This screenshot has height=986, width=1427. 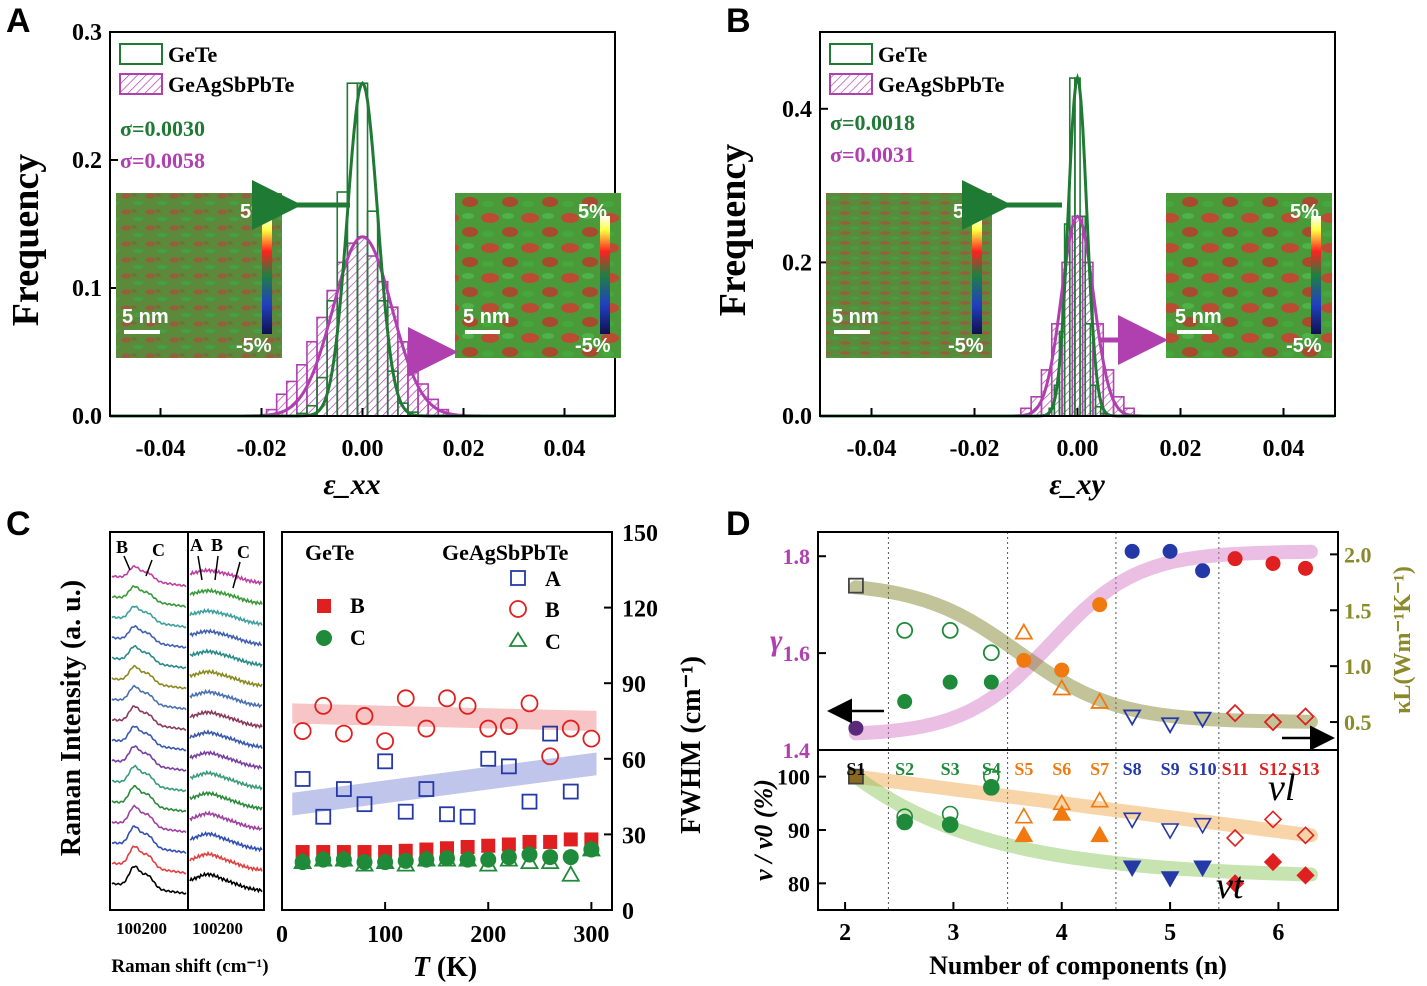 I want to click on sample-label: S12, so click(x=1273, y=769).